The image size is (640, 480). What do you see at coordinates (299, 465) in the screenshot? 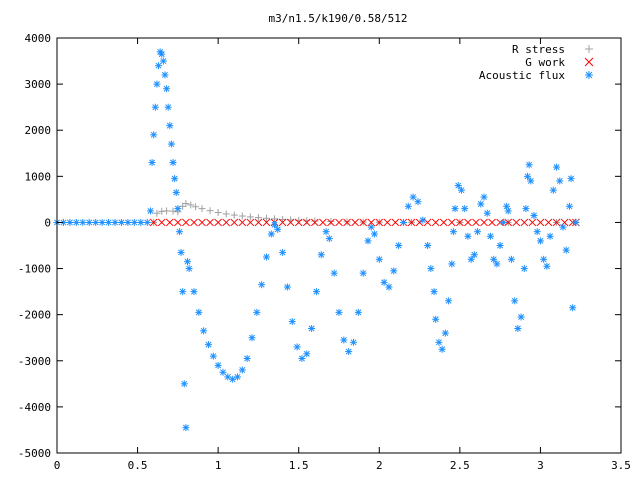
I see `x-tick-label: 1.5` at bounding box center [299, 465].